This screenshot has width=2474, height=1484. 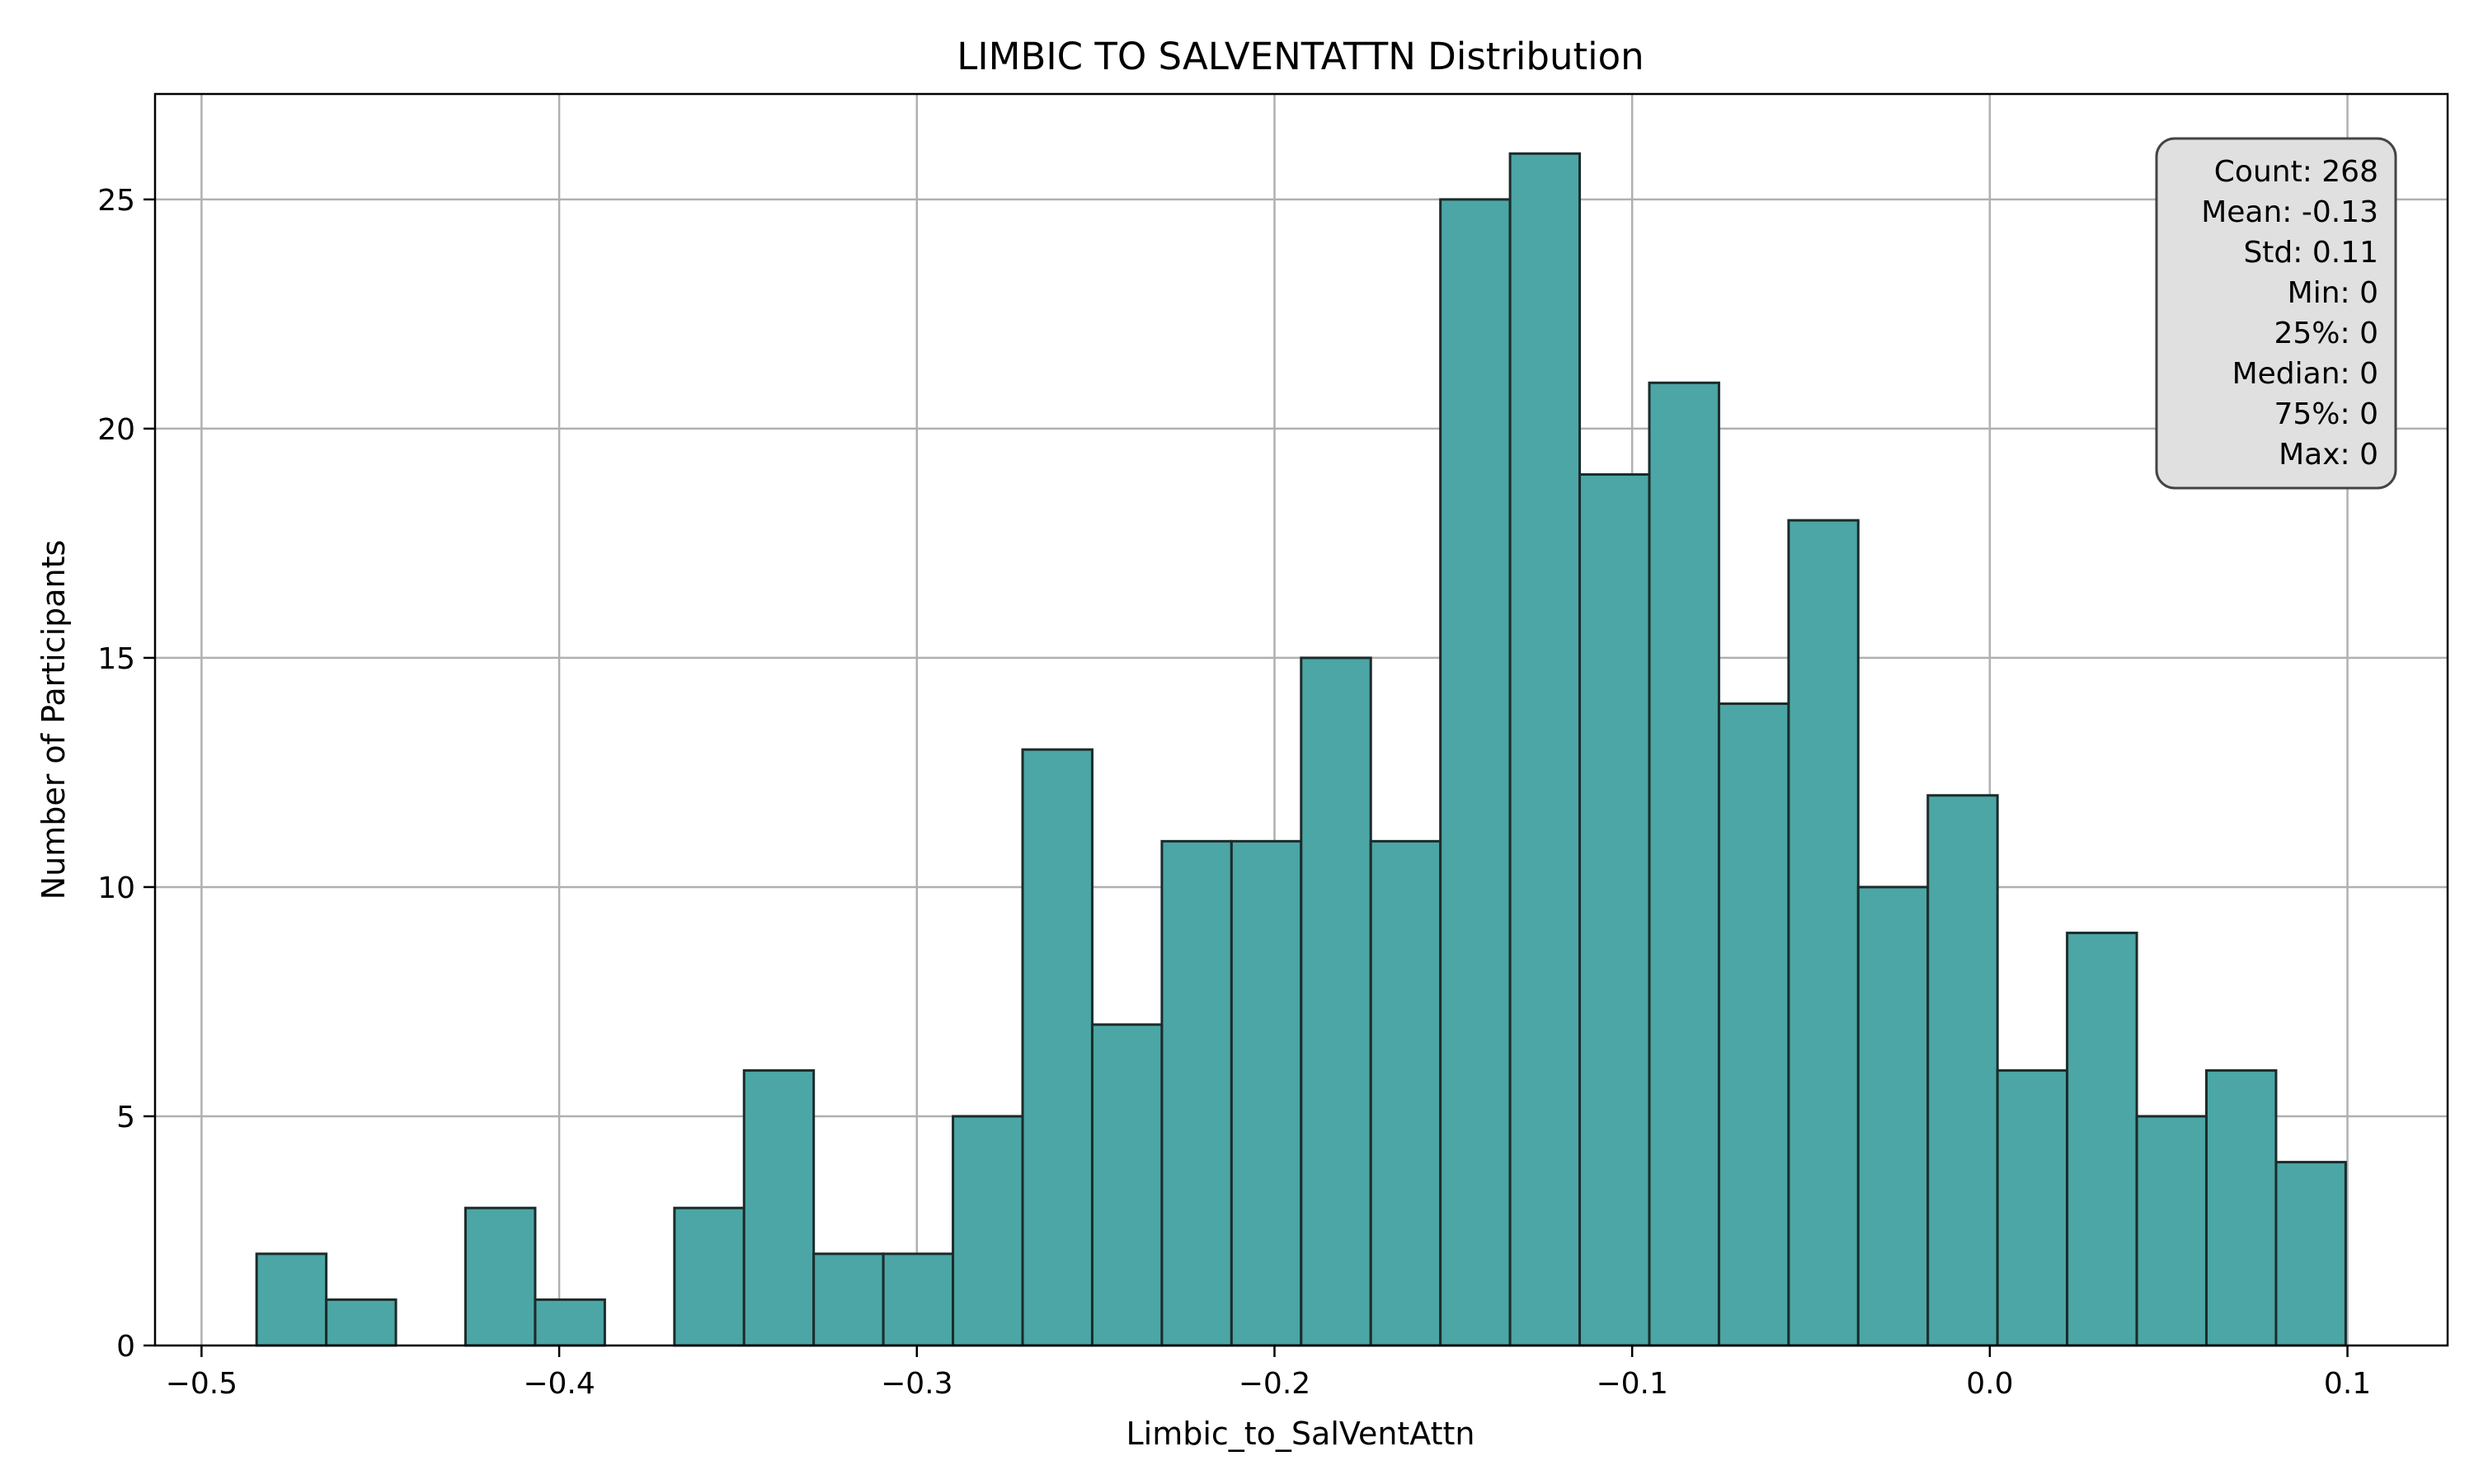 I want to click on y-tick-label-3: 15, so click(x=116, y=659).